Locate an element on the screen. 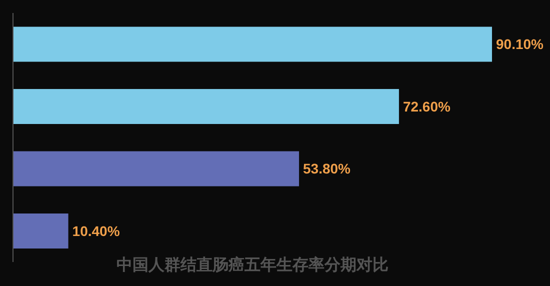 This screenshot has height=286, width=550. data-label: 53.80% is located at coordinates (327, 168).